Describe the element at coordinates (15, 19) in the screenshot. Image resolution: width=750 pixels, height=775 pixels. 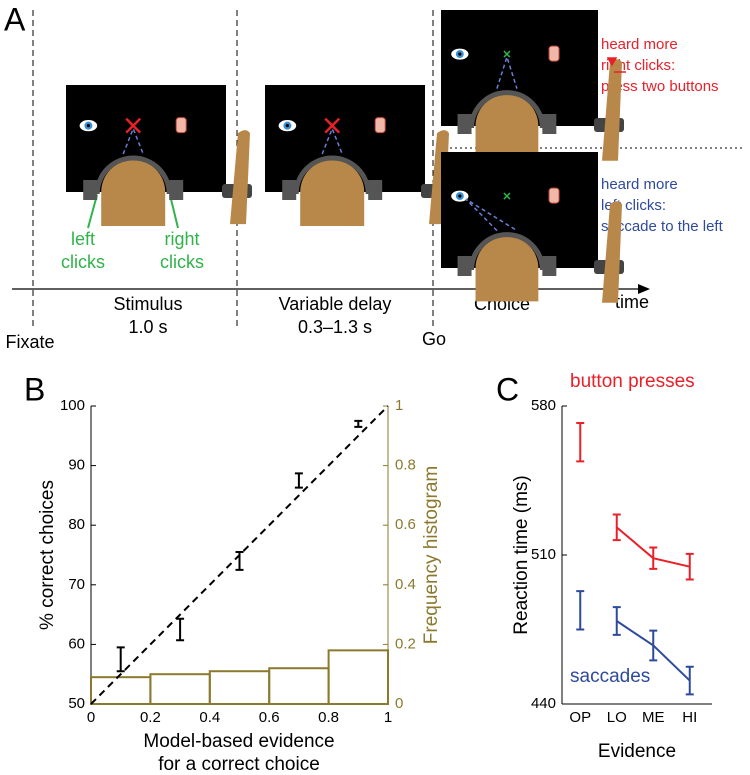
I see `panel-label: A` at that location.